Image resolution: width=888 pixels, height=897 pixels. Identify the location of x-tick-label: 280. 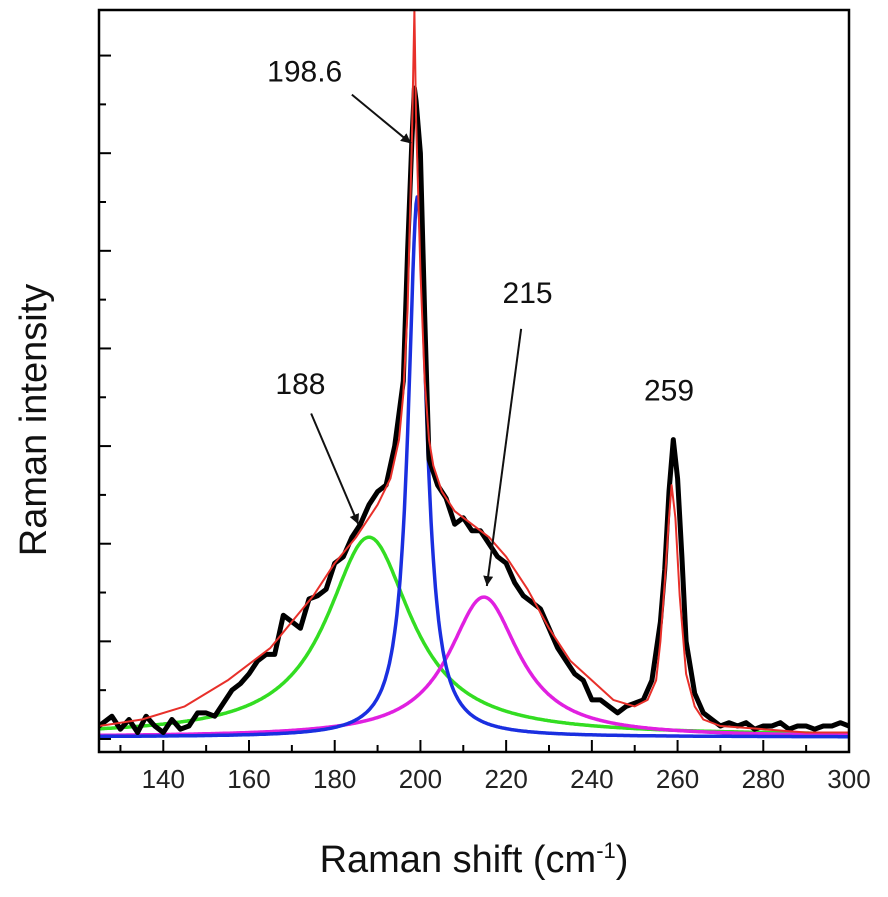
(763, 779).